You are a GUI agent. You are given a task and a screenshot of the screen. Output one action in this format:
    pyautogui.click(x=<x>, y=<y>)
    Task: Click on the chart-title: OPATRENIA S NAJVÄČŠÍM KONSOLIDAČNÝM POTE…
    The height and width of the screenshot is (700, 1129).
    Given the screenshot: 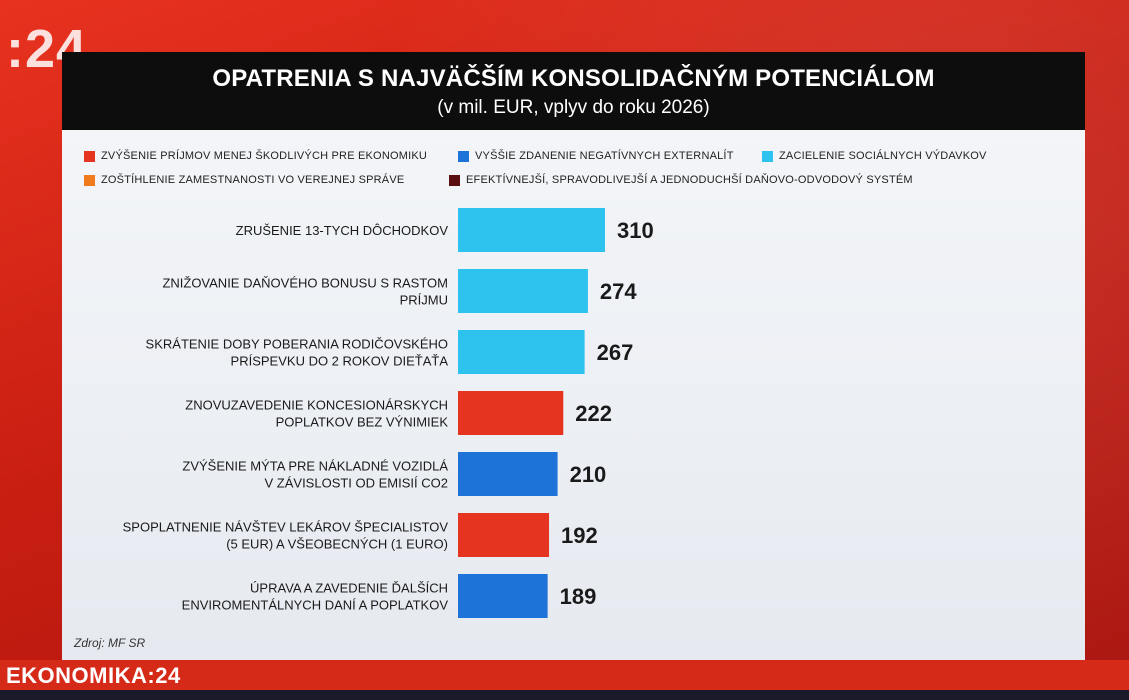 What is the action you would take?
    pyautogui.click(x=573, y=78)
    